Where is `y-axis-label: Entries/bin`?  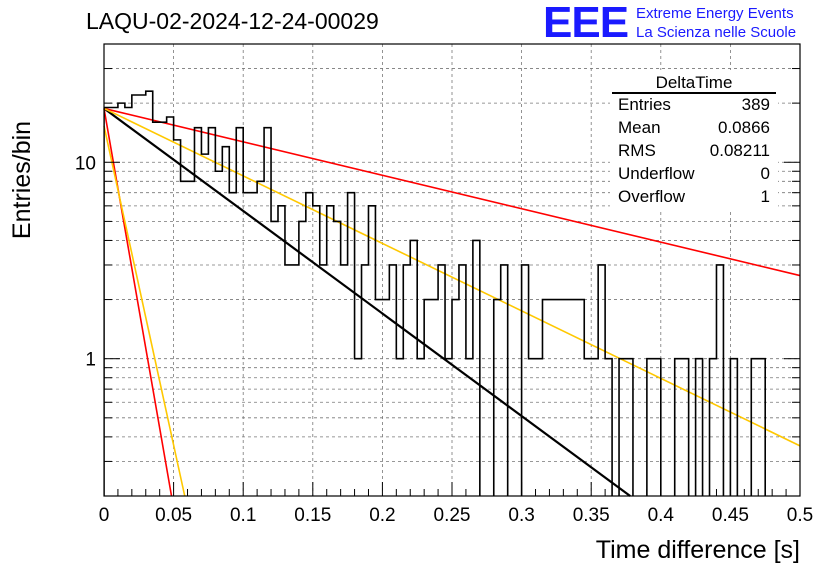
y-axis-label: Entries/bin is located at coordinates (22, 180).